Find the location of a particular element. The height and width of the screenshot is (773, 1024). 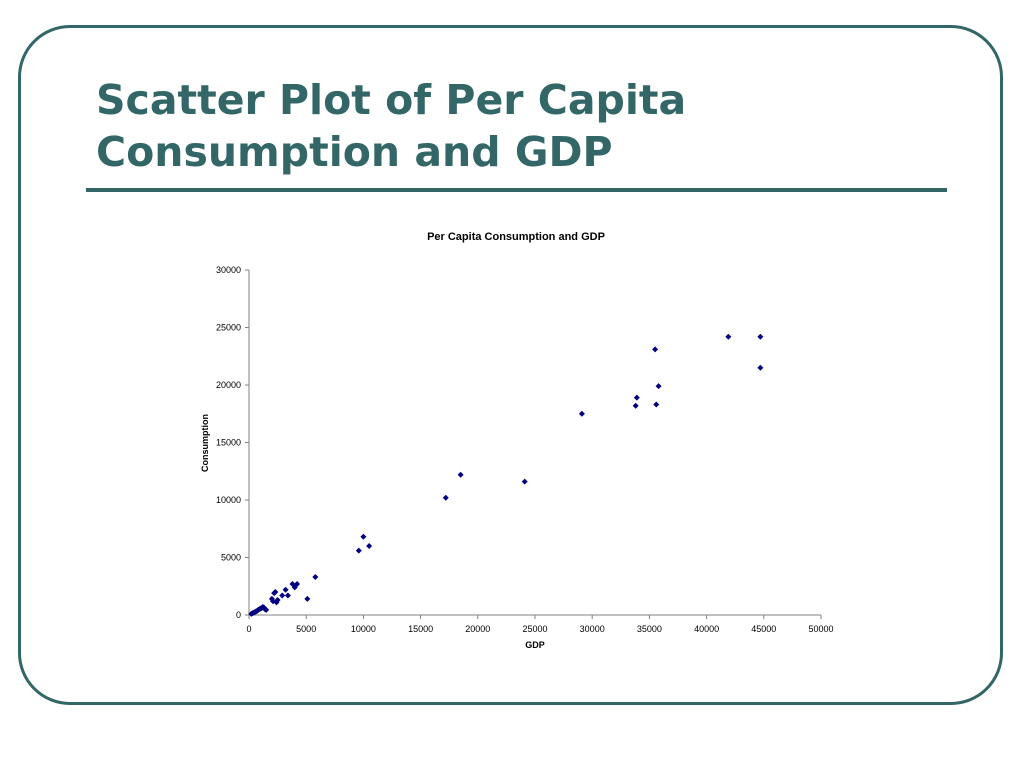

x-tick-label: 35000 is located at coordinates (649, 629).